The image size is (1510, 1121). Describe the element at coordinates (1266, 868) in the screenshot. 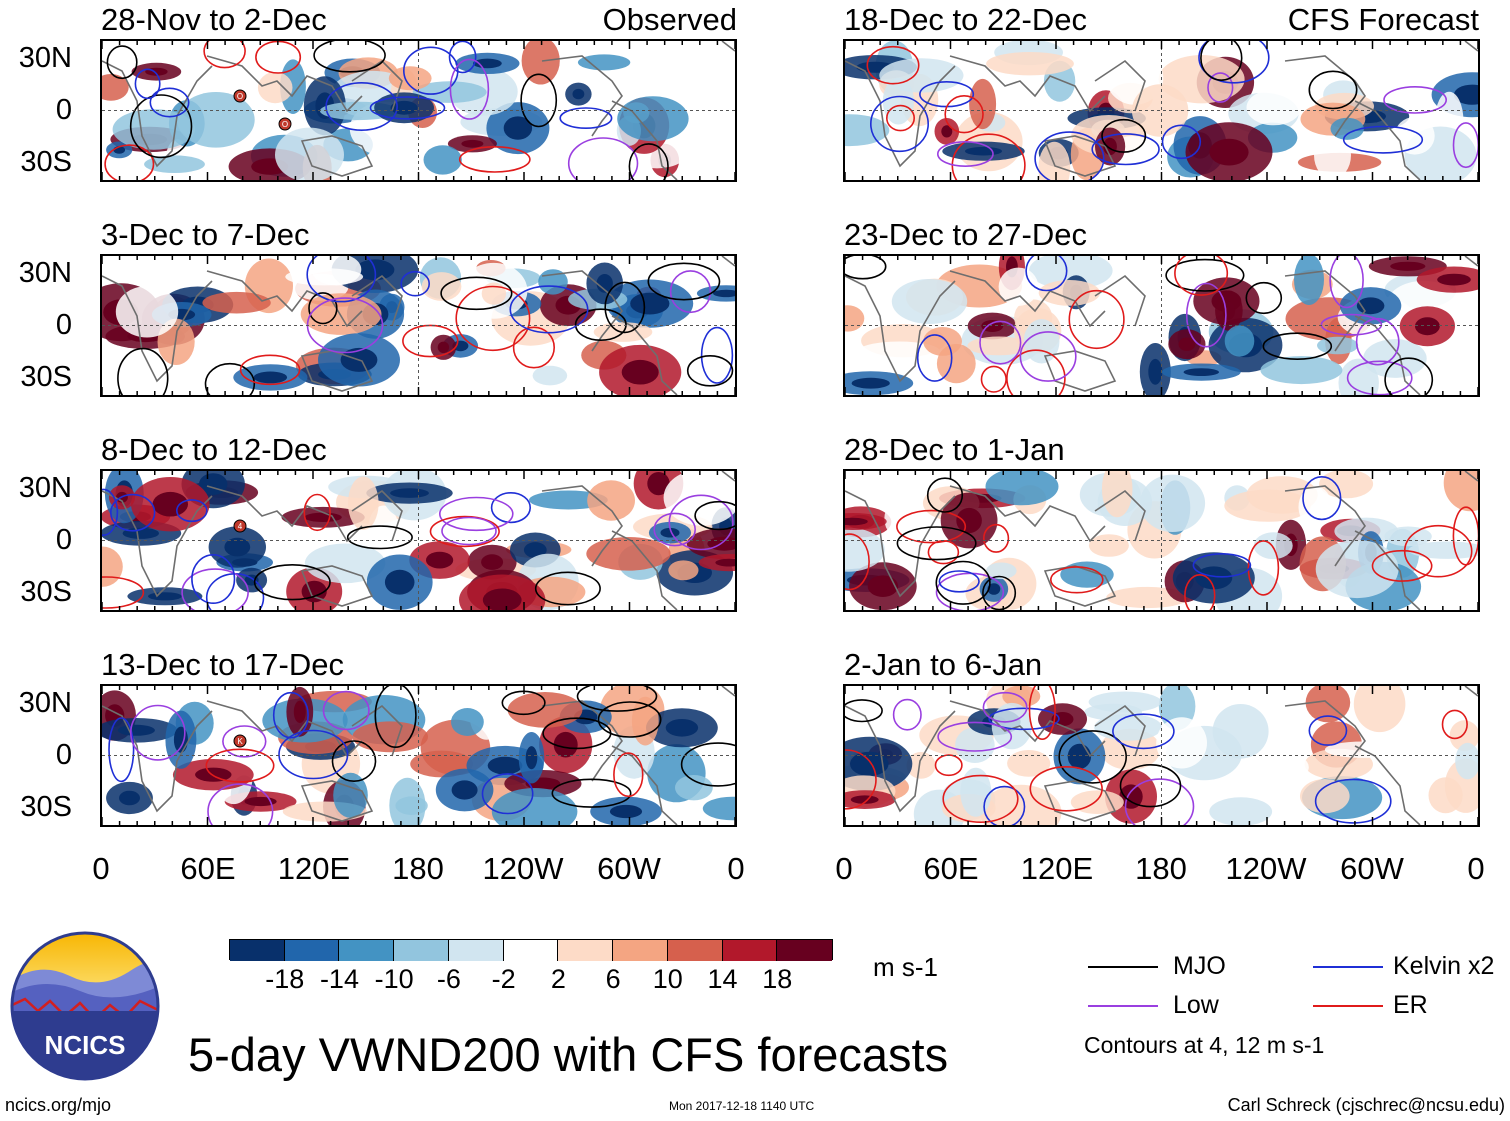

I see `lon-label: 120W` at that location.